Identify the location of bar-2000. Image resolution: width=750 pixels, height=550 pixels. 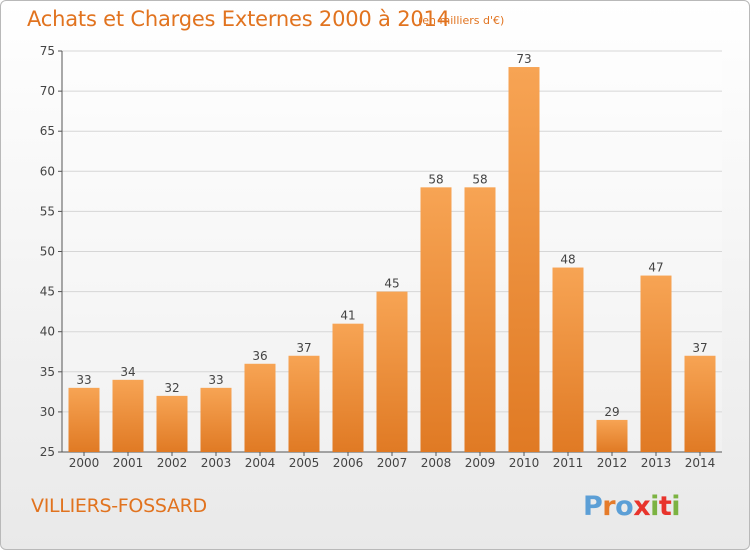
(84, 419).